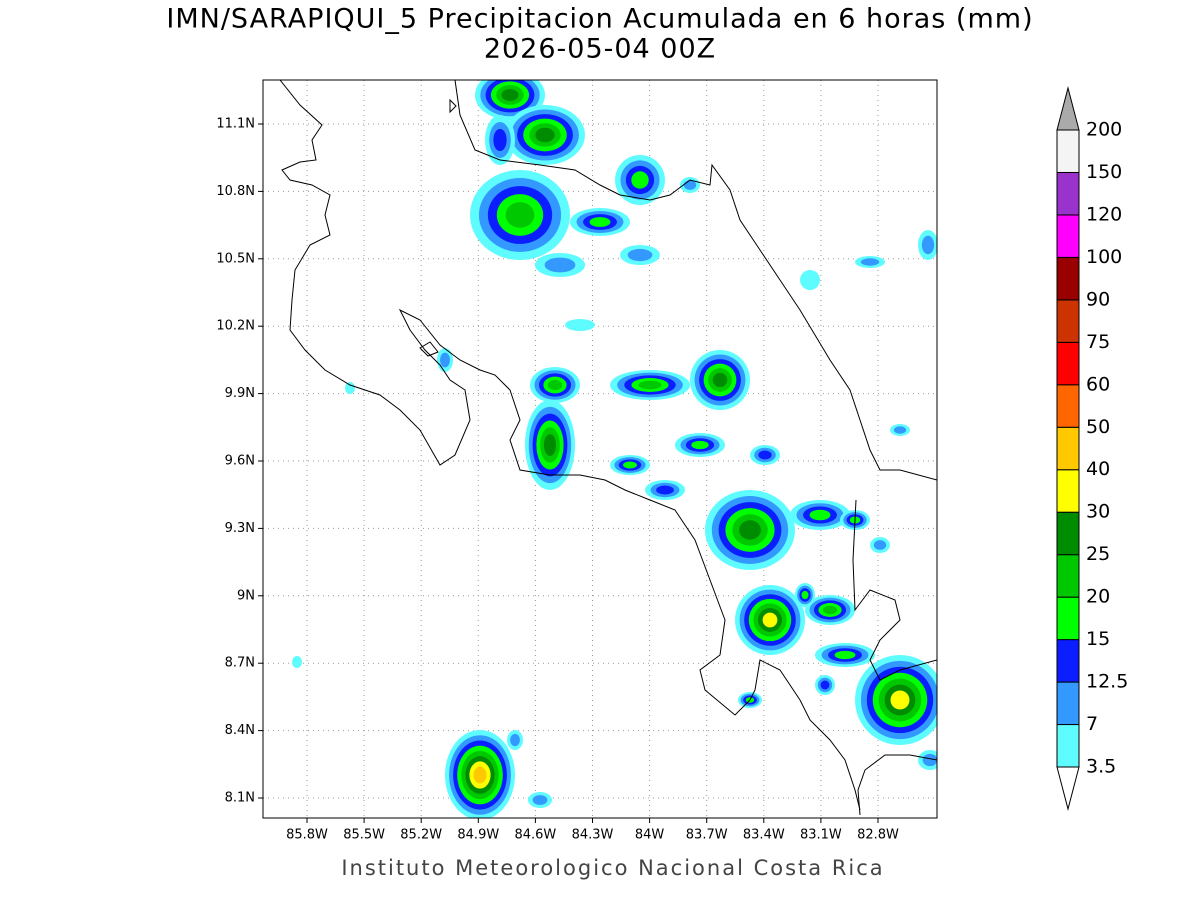  I want to click on lat-label: 8.4N, so click(240, 730).